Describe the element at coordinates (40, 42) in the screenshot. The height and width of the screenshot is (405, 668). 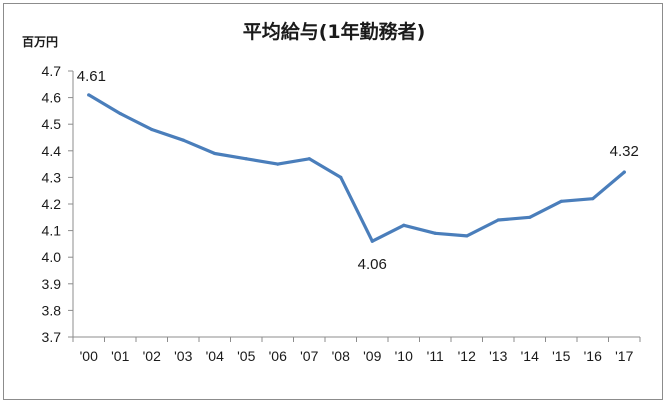
I see `y-axis-unit-label: 百万円` at that location.